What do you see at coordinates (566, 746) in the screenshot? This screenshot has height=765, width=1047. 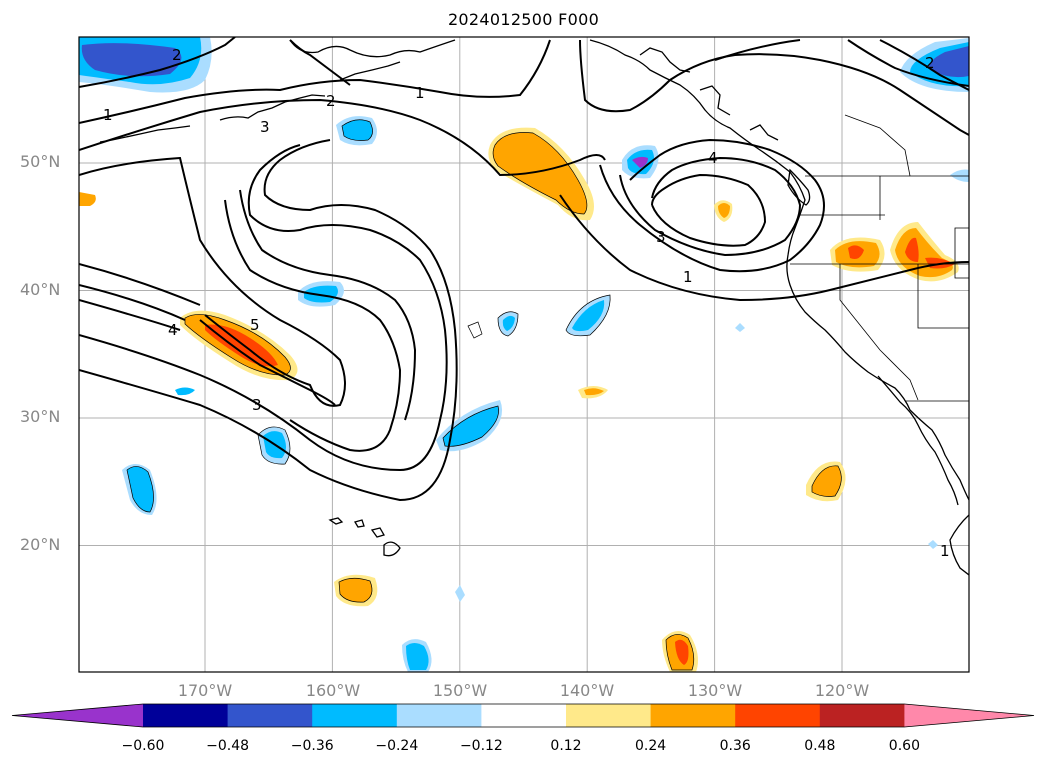 I see `colorbar-tick-label: 0.12` at bounding box center [566, 746].